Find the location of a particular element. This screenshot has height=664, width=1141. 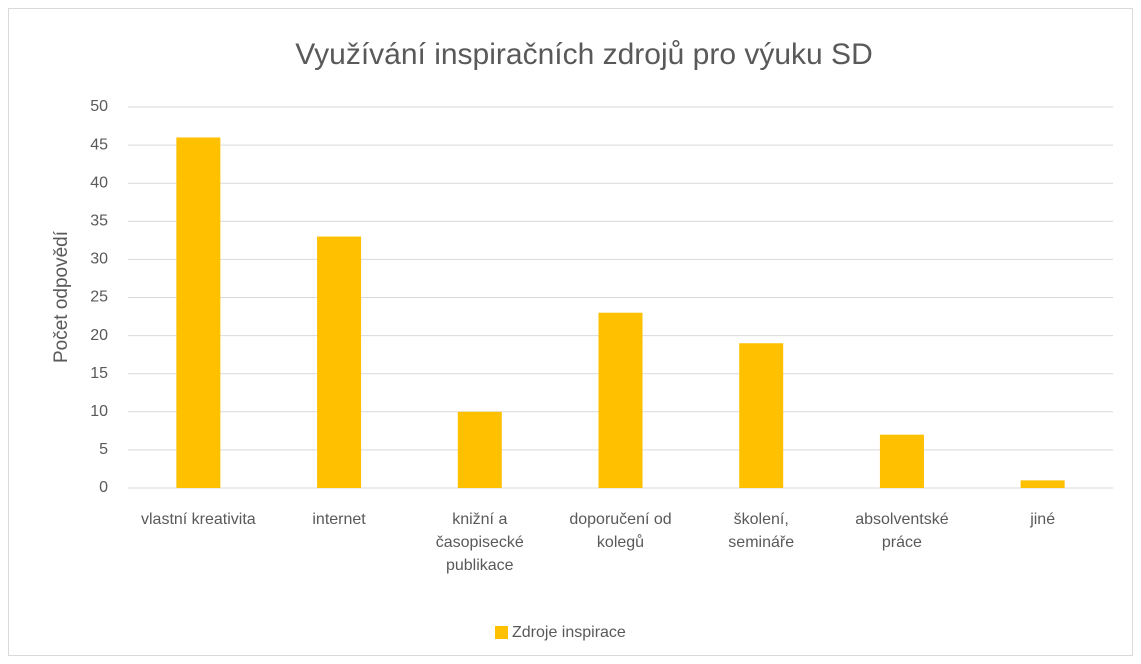

legend-label: Zdroje inspirace is located at coordinates (569, 632).